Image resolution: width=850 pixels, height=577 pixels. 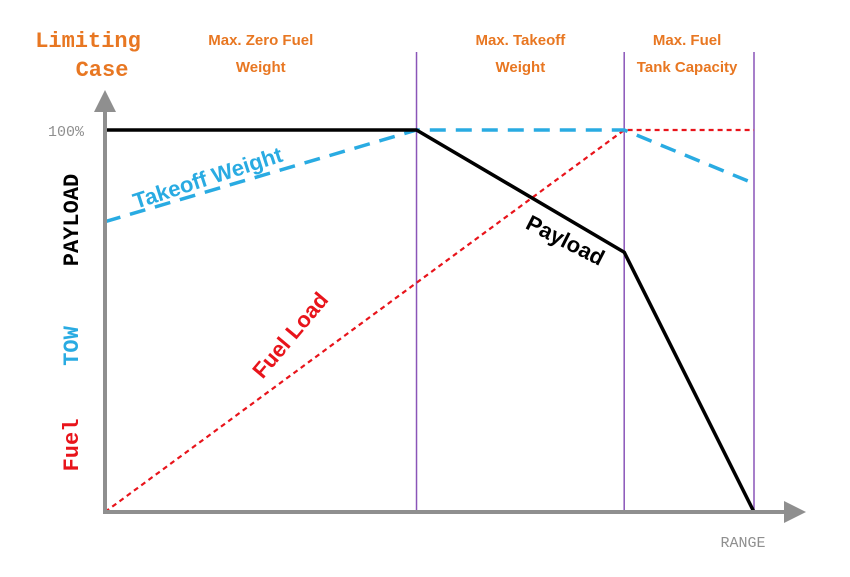 I want to click on y-tick-100: 100%, so click(x=66, y=132).